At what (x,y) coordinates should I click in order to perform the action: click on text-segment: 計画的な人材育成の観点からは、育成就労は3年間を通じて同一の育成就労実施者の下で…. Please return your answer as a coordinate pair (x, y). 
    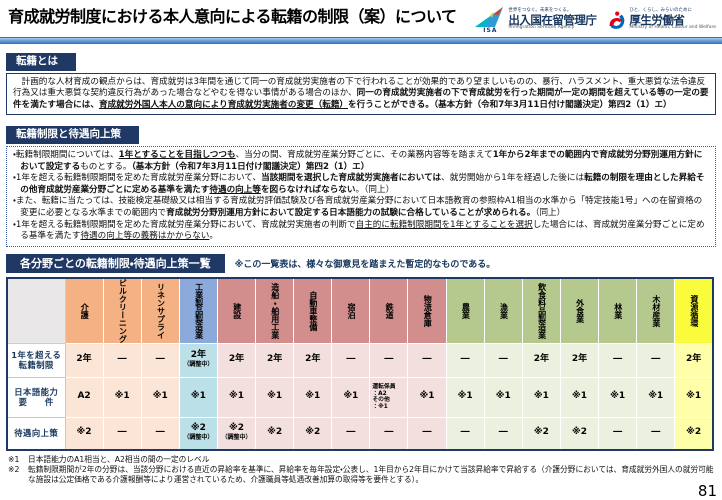
    Looking at the image, I should click on (359, 87).